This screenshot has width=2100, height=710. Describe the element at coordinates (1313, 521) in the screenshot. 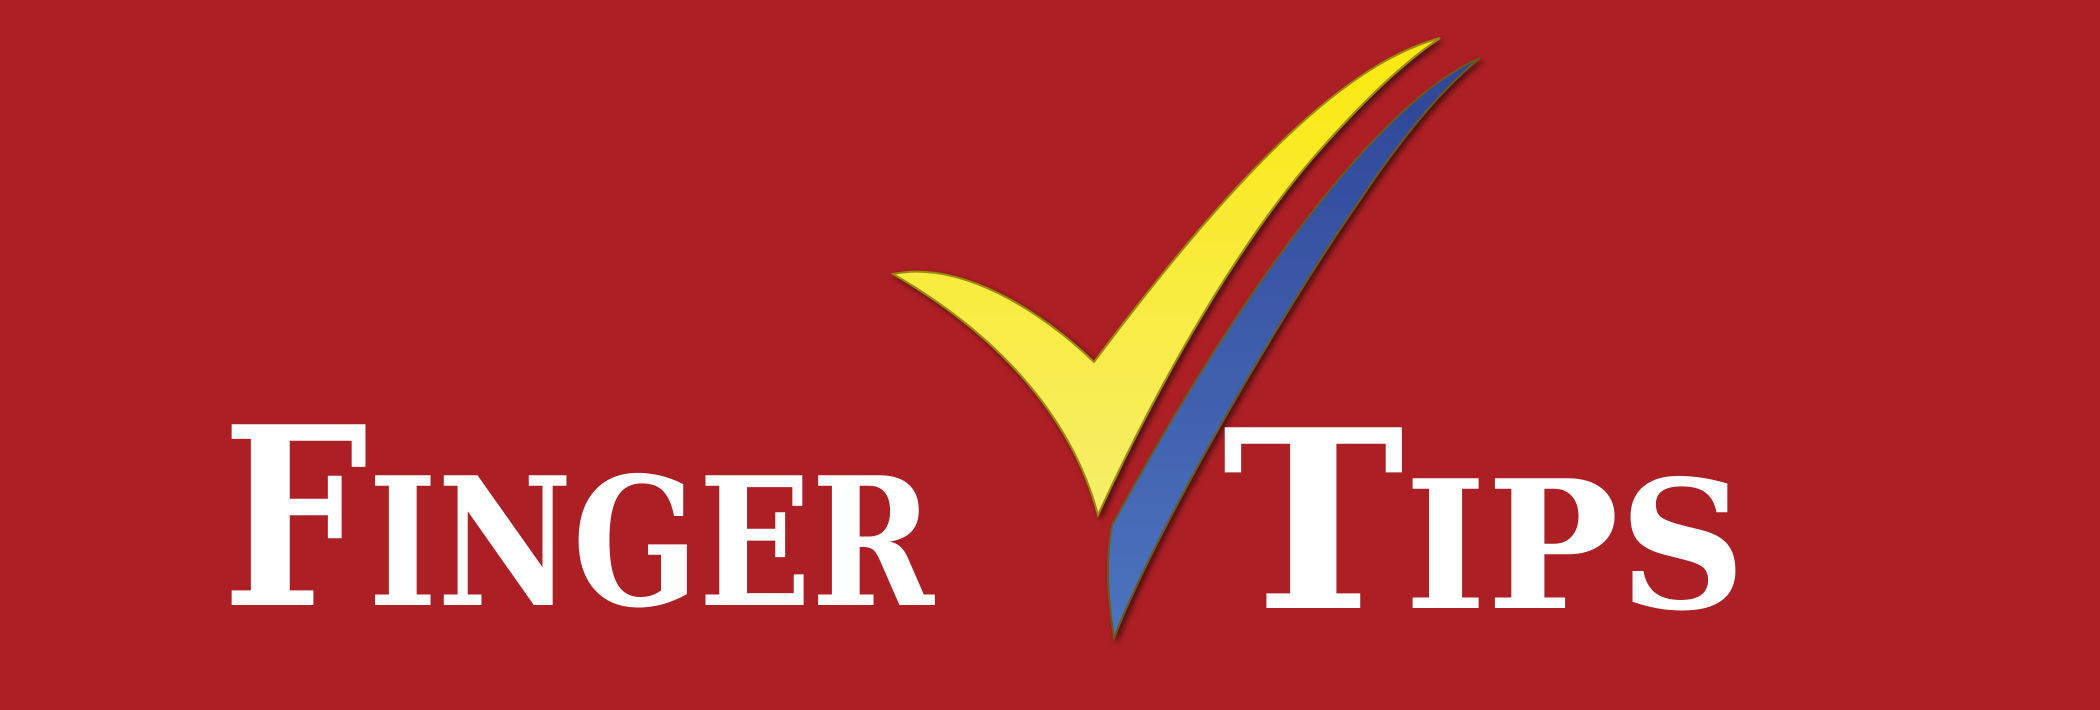

I see `word-tips-cap: T` at that location.